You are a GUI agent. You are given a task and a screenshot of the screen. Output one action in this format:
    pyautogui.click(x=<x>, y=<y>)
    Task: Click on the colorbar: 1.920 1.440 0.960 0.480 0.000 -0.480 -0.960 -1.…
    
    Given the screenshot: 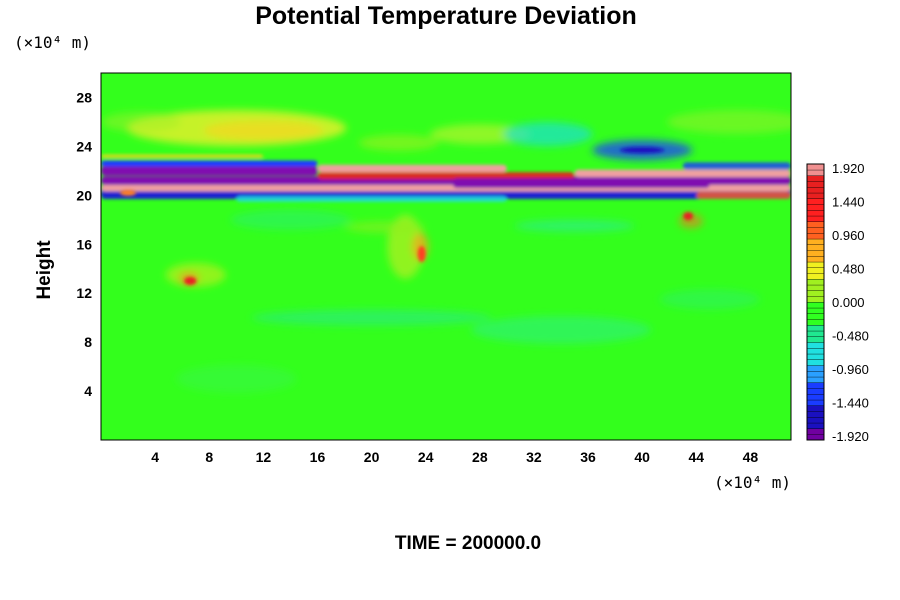 What is the action you would take?
    pyautogui.click(x=837, y=302)
    